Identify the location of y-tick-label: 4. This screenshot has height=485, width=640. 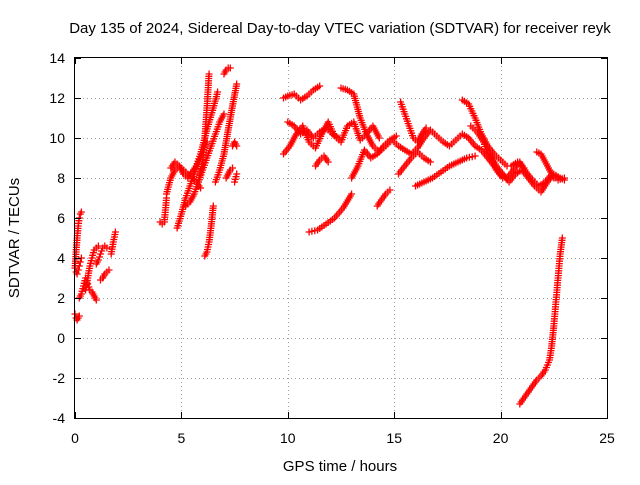
(61, 258).